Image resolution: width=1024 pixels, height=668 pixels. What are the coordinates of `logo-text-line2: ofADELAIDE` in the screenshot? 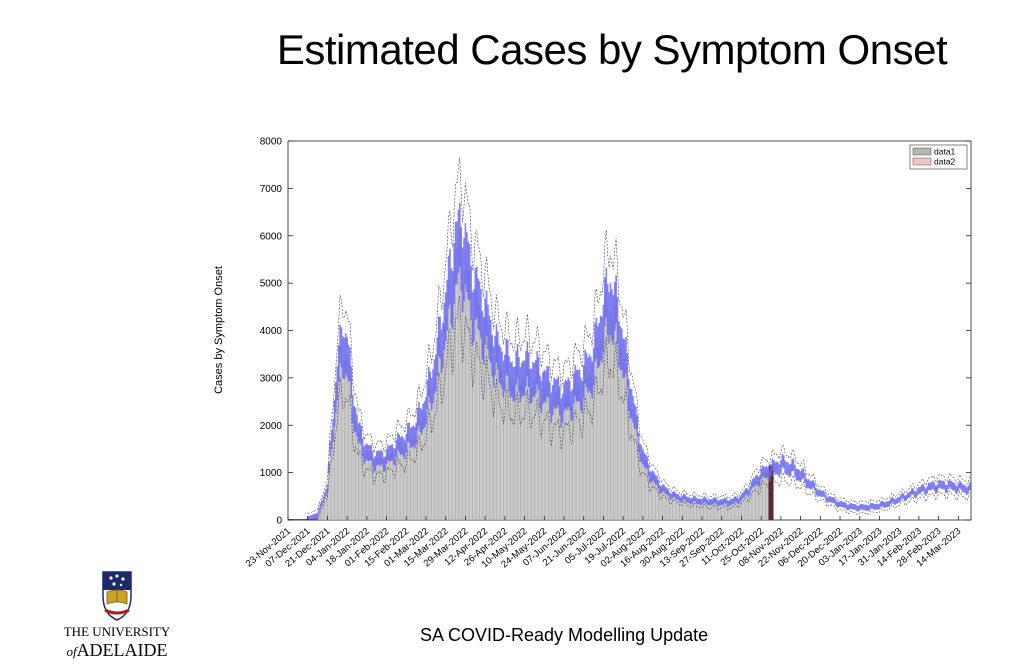 It's located at (117, 650).